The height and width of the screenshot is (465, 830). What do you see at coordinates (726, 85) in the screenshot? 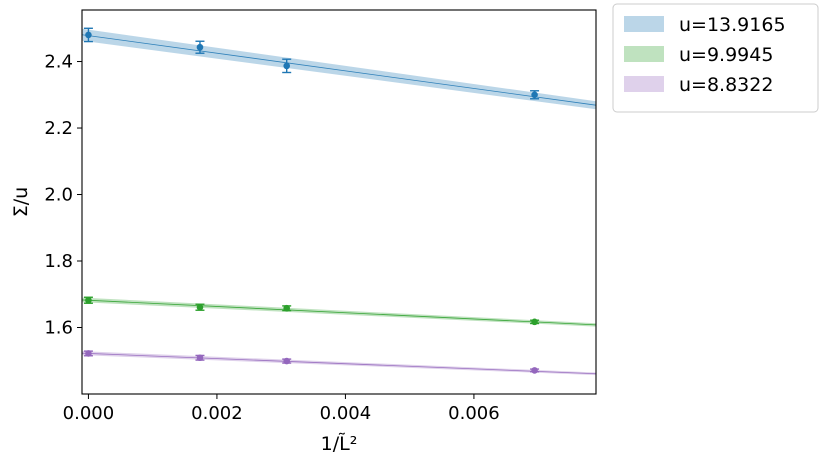
I see `legend-label-2: u=8.8322` at bounding box center [726, 85].